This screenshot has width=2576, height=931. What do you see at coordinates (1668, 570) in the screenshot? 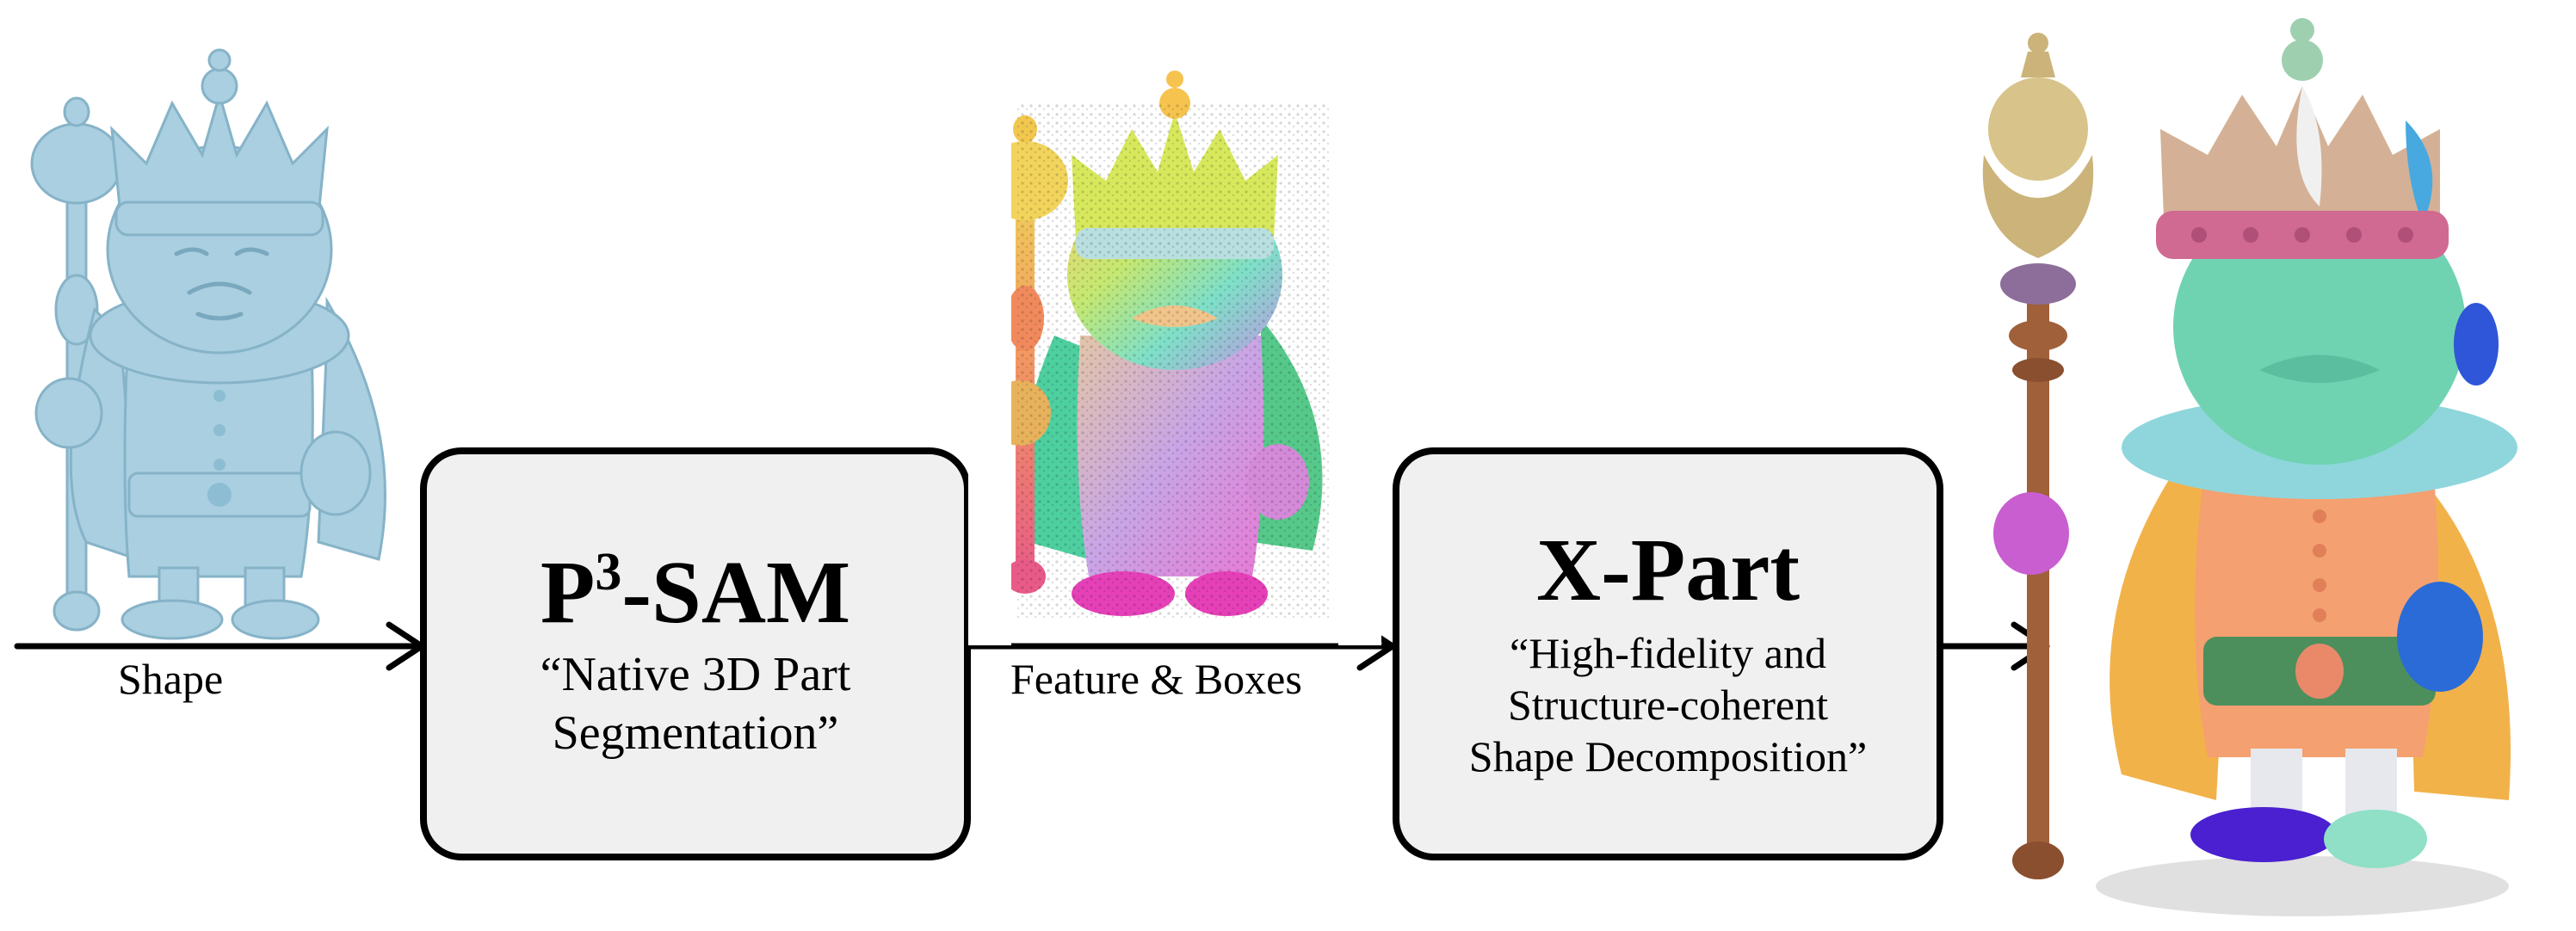
I see `xpart-title: X-Part` at bounding box center [1668, 570].